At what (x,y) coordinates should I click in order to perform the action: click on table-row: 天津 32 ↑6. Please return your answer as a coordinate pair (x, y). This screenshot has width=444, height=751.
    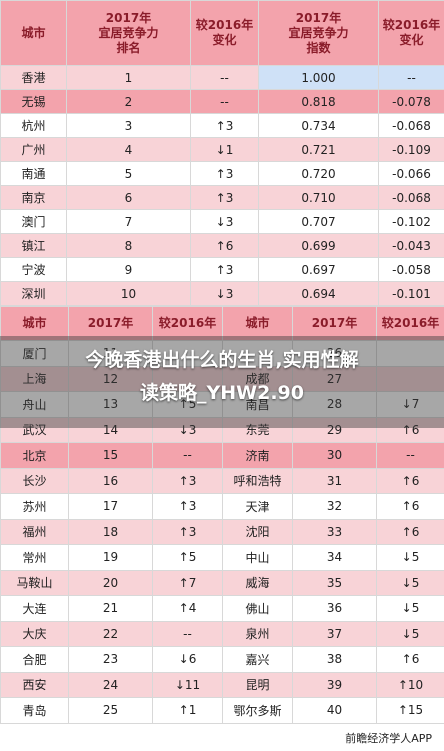
    Looking at the image, I should click on (333, 506).